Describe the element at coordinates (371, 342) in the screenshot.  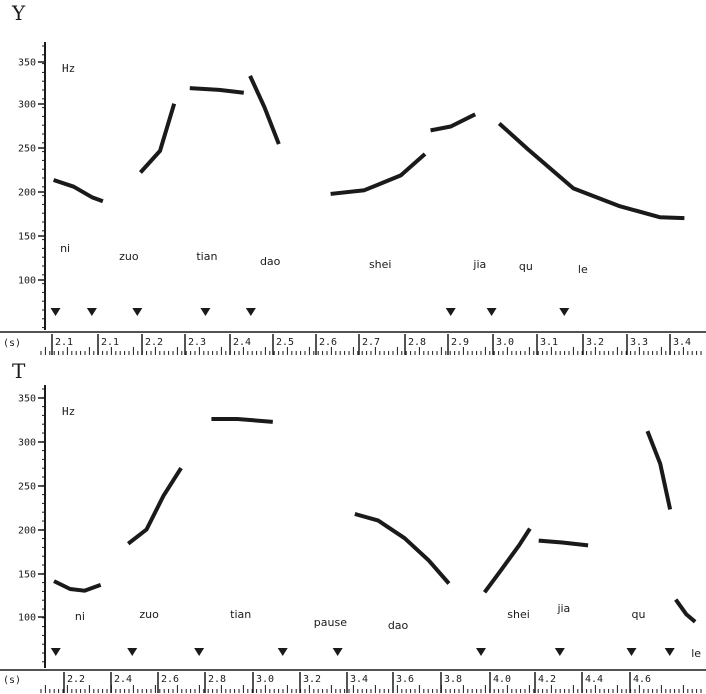
I see `x-tick-label: 2.7` at that location.